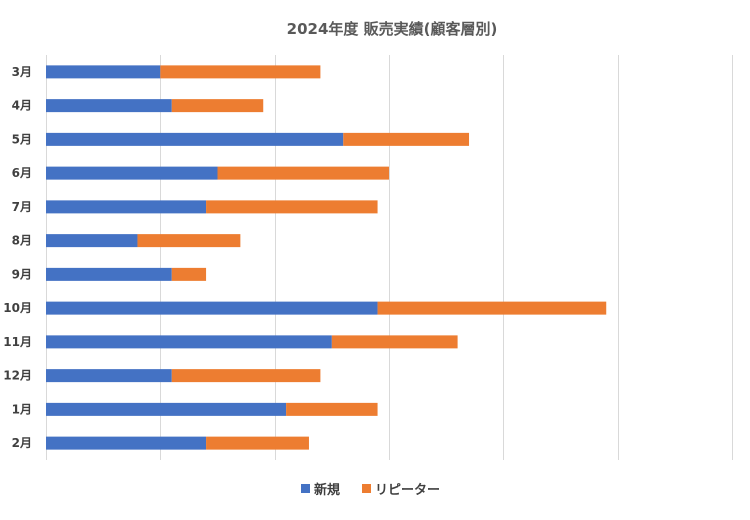 The height and width of the screenshot is (520, 750). What do you see at coordinates (17, 257) in the screenshot?
I see `category-labels: 3月 4月 5月 6月 7月 8月 9月 10月 11月 12月 1月 2月` at bounding box center [17, 257].